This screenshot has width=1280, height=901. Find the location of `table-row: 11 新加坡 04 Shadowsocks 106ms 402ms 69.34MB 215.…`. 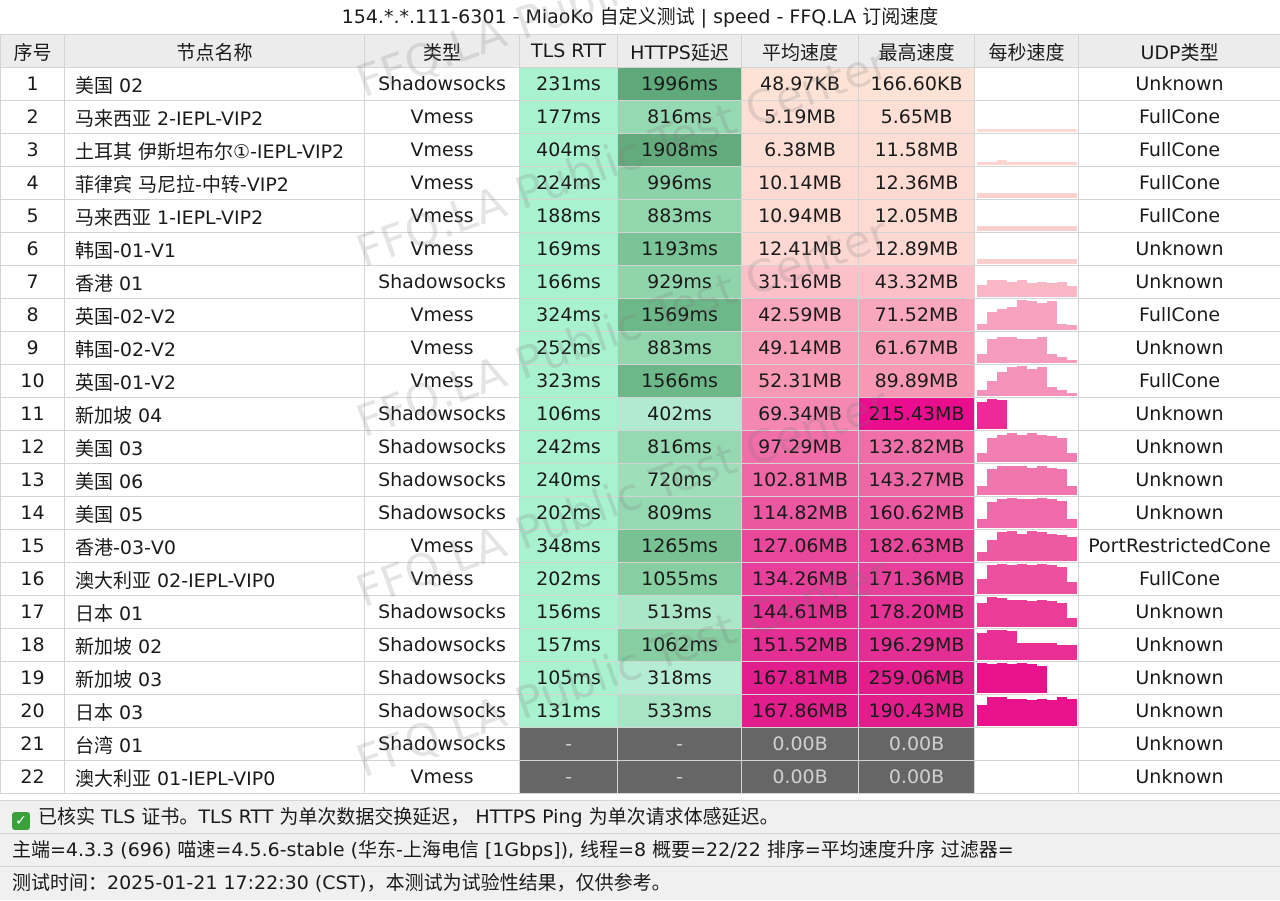

table-row: 11 新加坡 04 Shadowsocks 106ms 402ms 69.34MB 215.… is located at coordinates (640, 414).